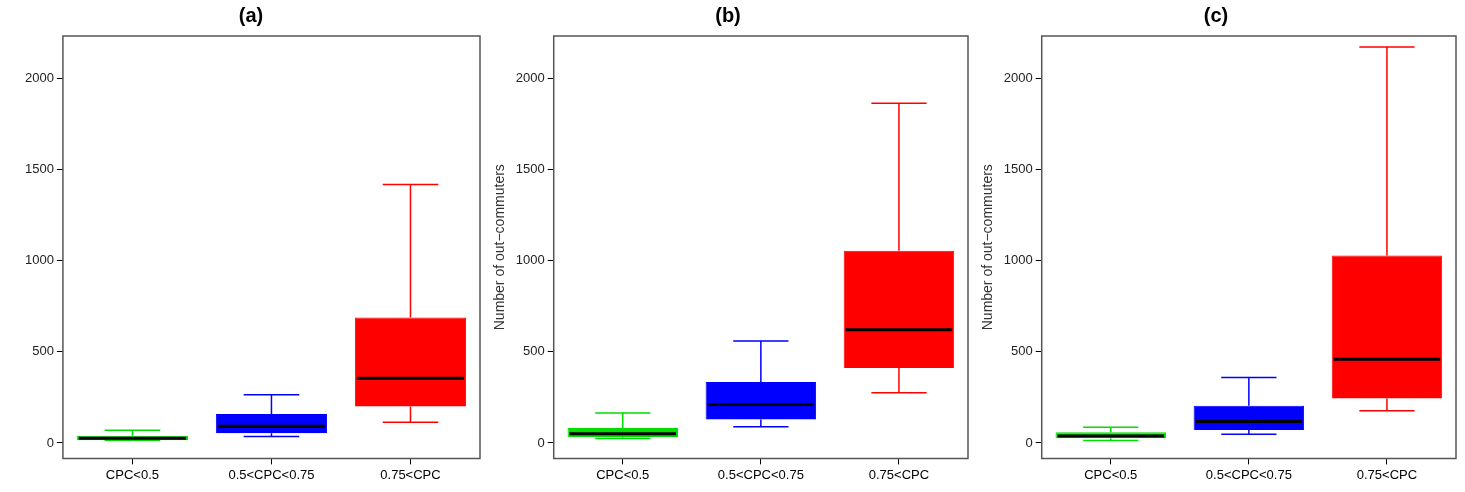 The width and height of the screenshot is (1465, 492). Describe the element at coordinates (251, 14) in the screenshot. I see `chart-title: (a)` at that location.